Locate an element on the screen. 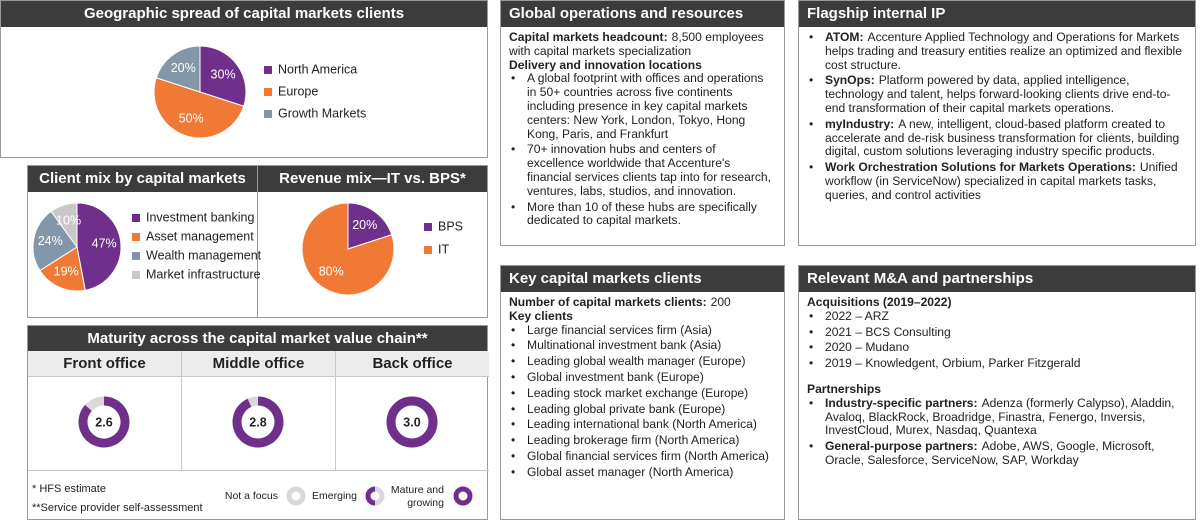 The image size is (1200, 522). term: Capital markets headcount: is located at coordinates (588, 37).